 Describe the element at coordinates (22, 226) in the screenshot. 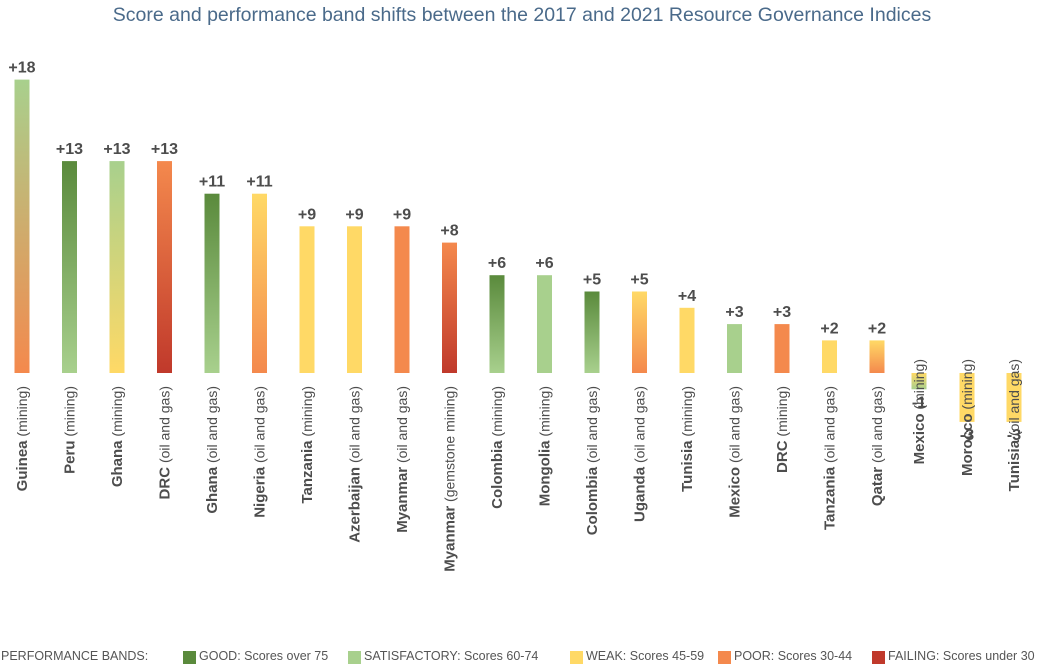

I see `bar-guinea-mining` at that location.